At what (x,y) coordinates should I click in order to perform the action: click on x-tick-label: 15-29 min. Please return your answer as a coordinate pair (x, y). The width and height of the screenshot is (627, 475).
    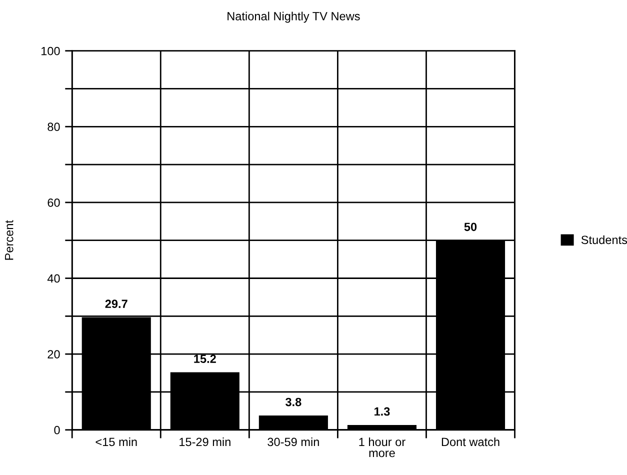
    Looking at the image, I should click on (205, 441).